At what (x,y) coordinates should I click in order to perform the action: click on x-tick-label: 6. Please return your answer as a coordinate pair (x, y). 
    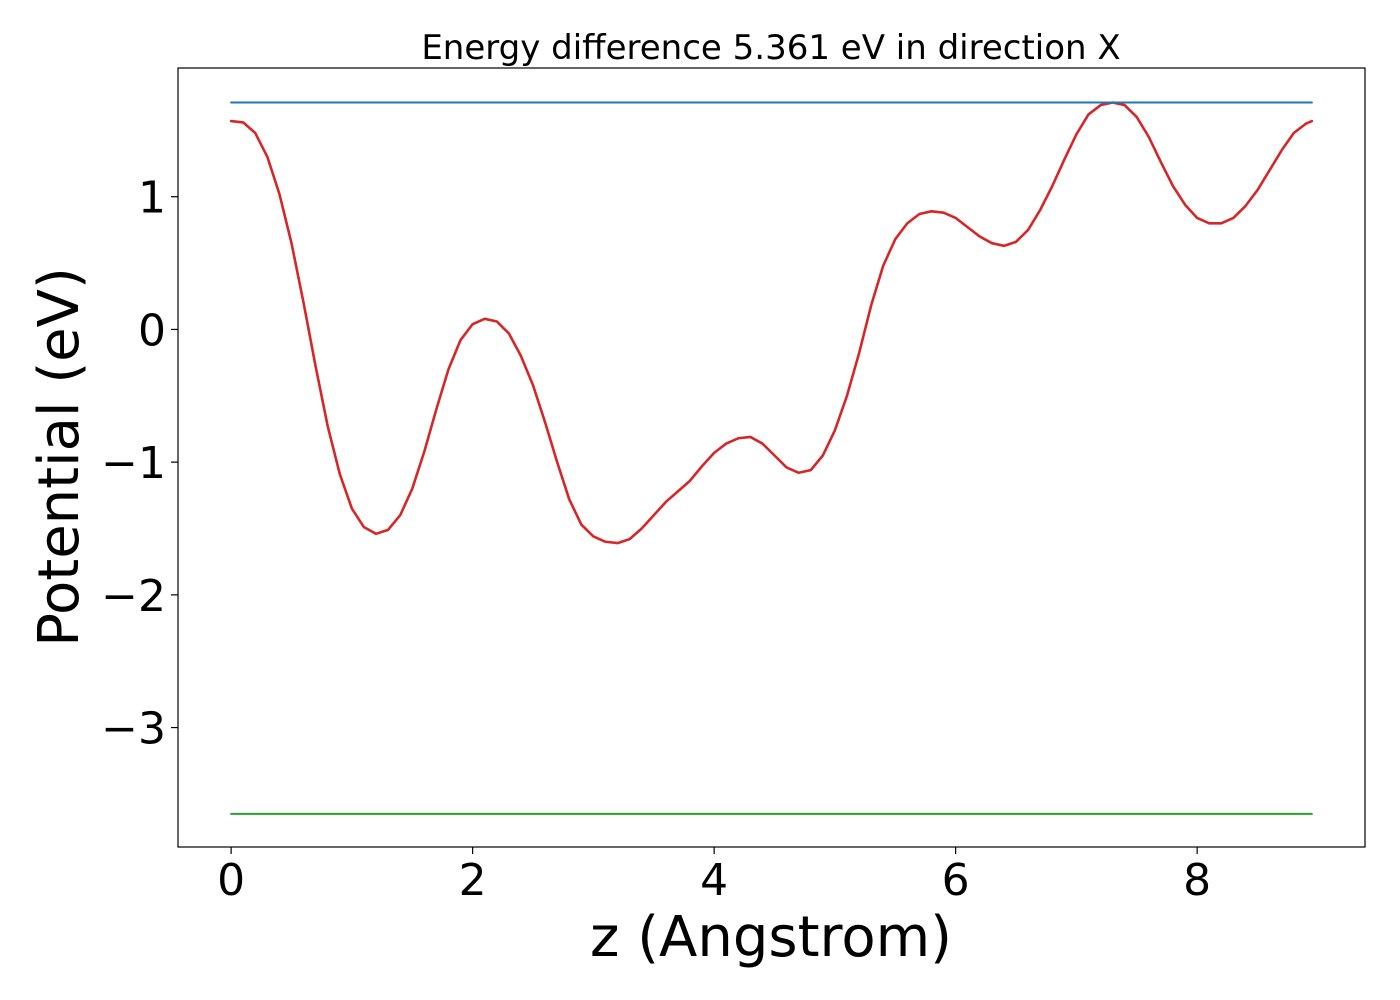
    Looking at the image, I should click on (956, 880).